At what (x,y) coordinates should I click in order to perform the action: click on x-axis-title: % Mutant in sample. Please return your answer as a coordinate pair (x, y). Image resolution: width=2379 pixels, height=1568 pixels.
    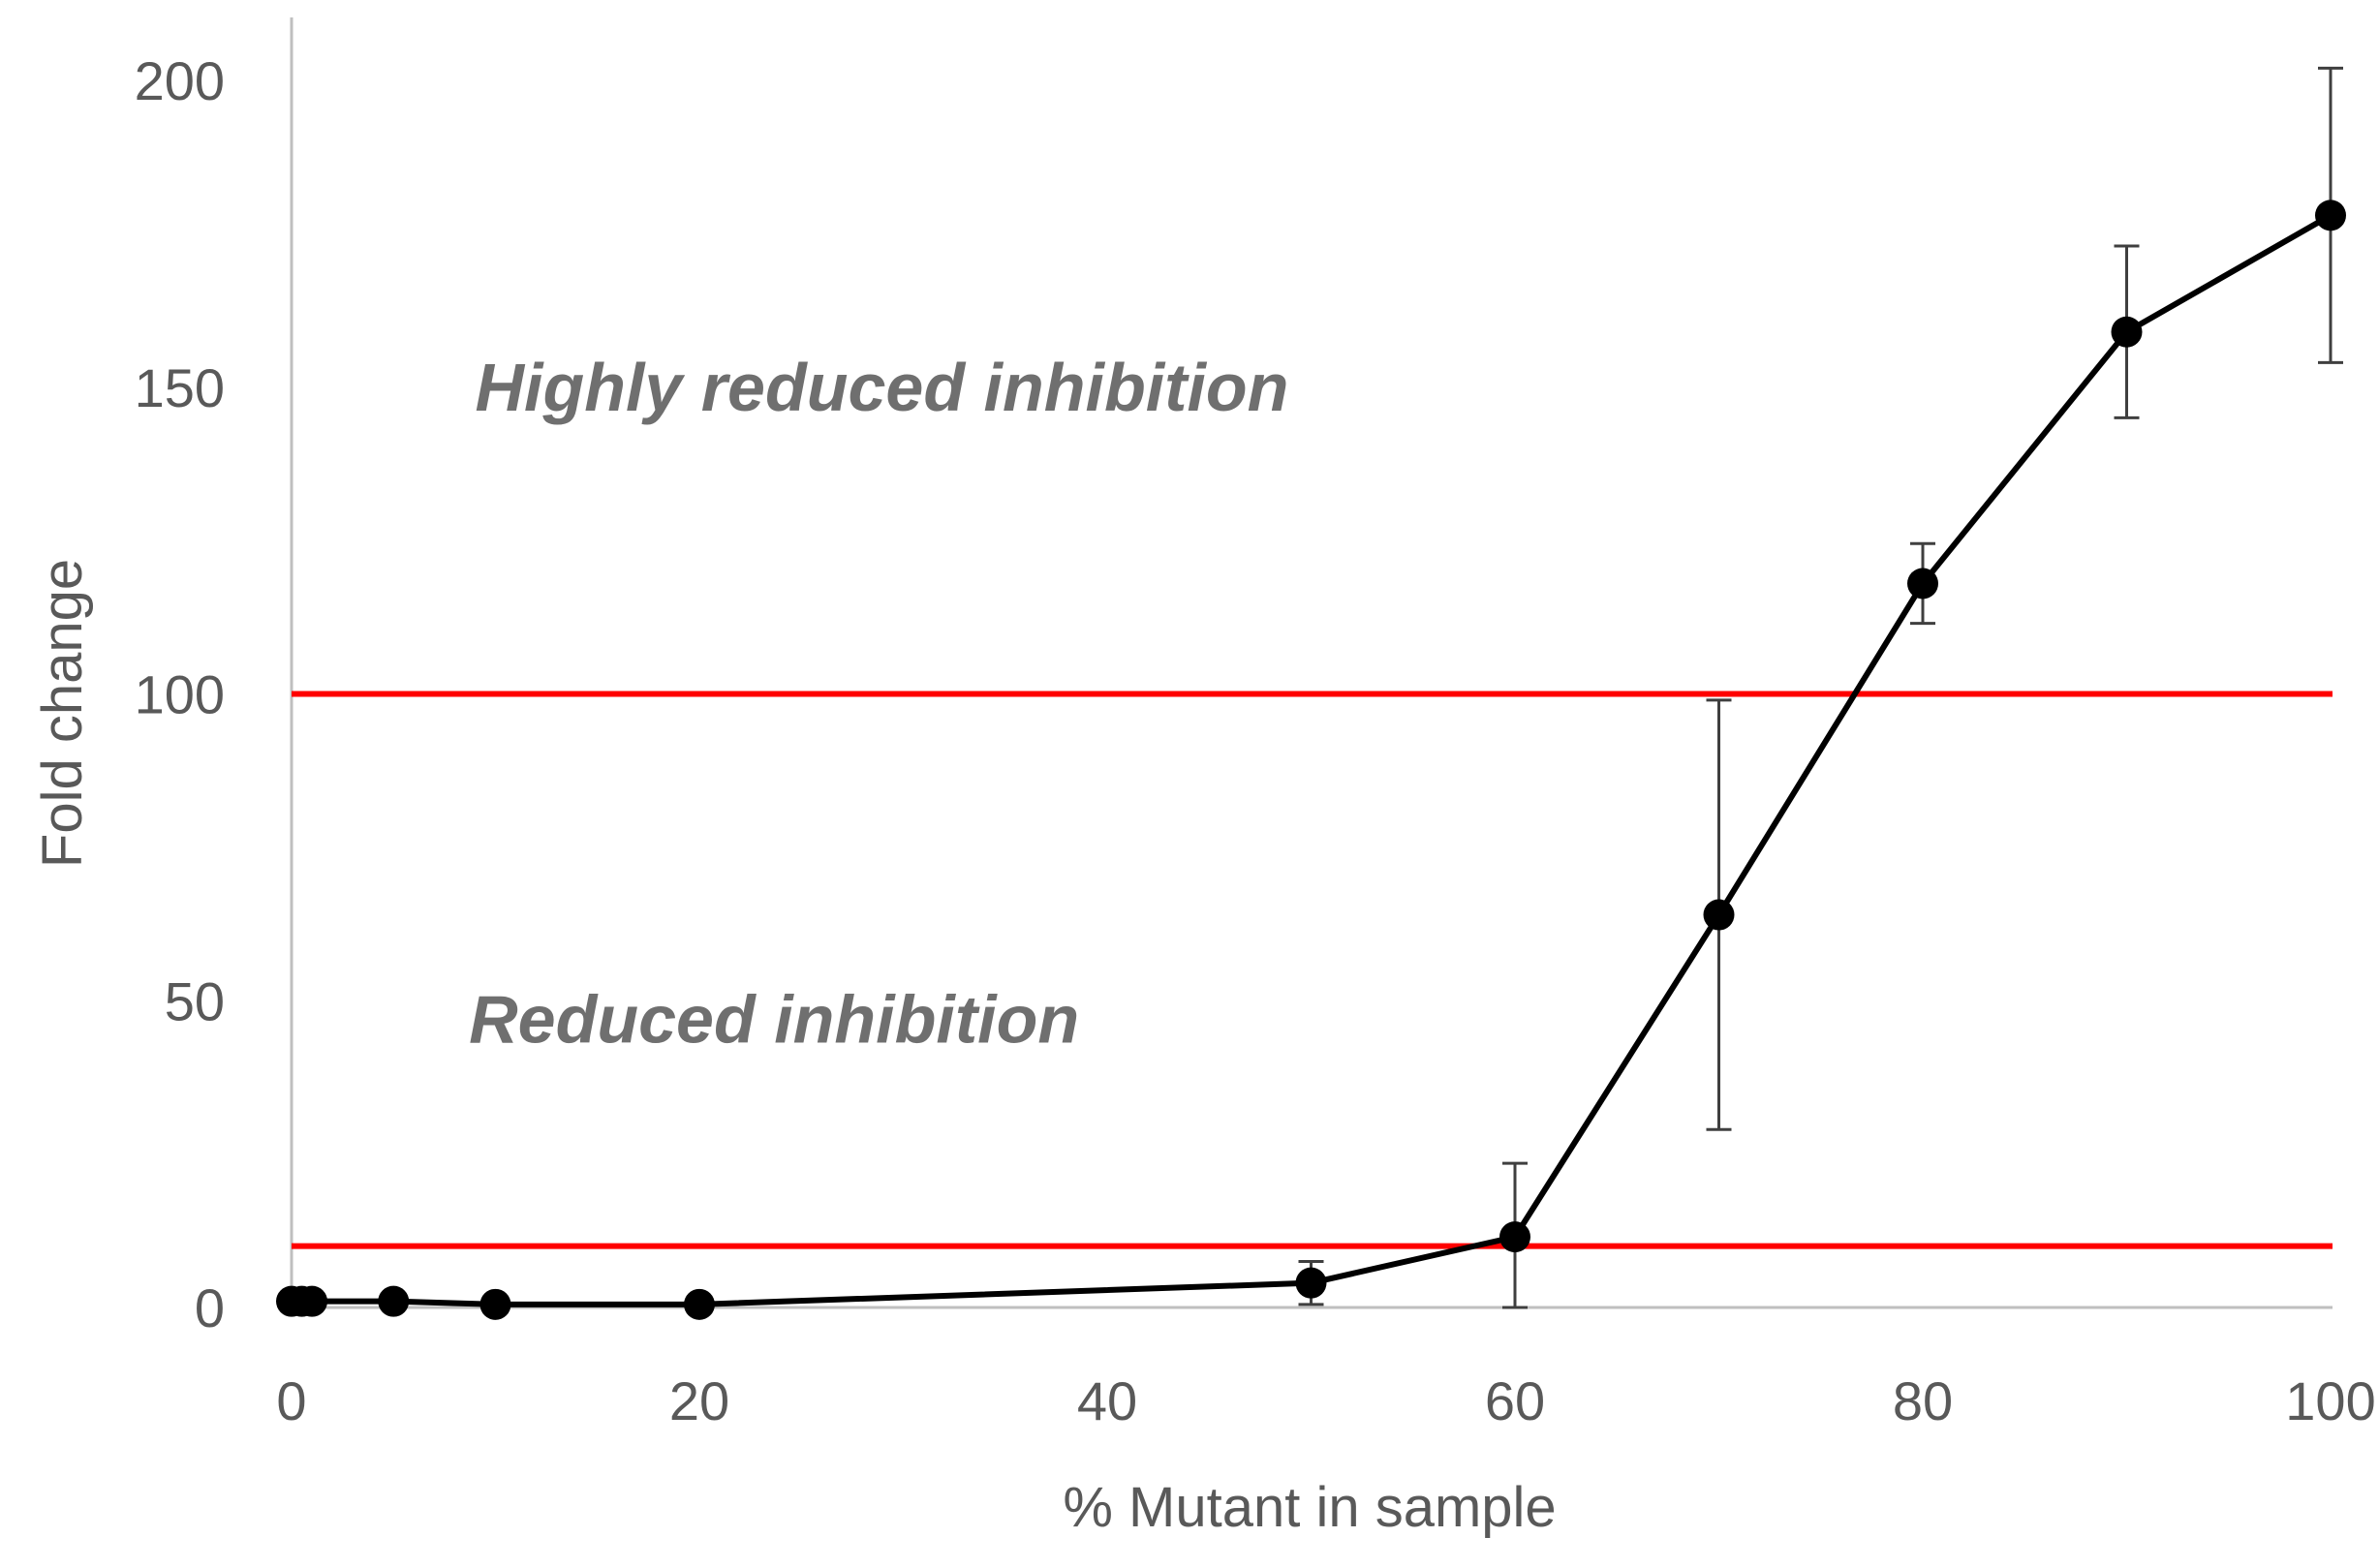
    Looking at the image, I should click on (1309, 1507).